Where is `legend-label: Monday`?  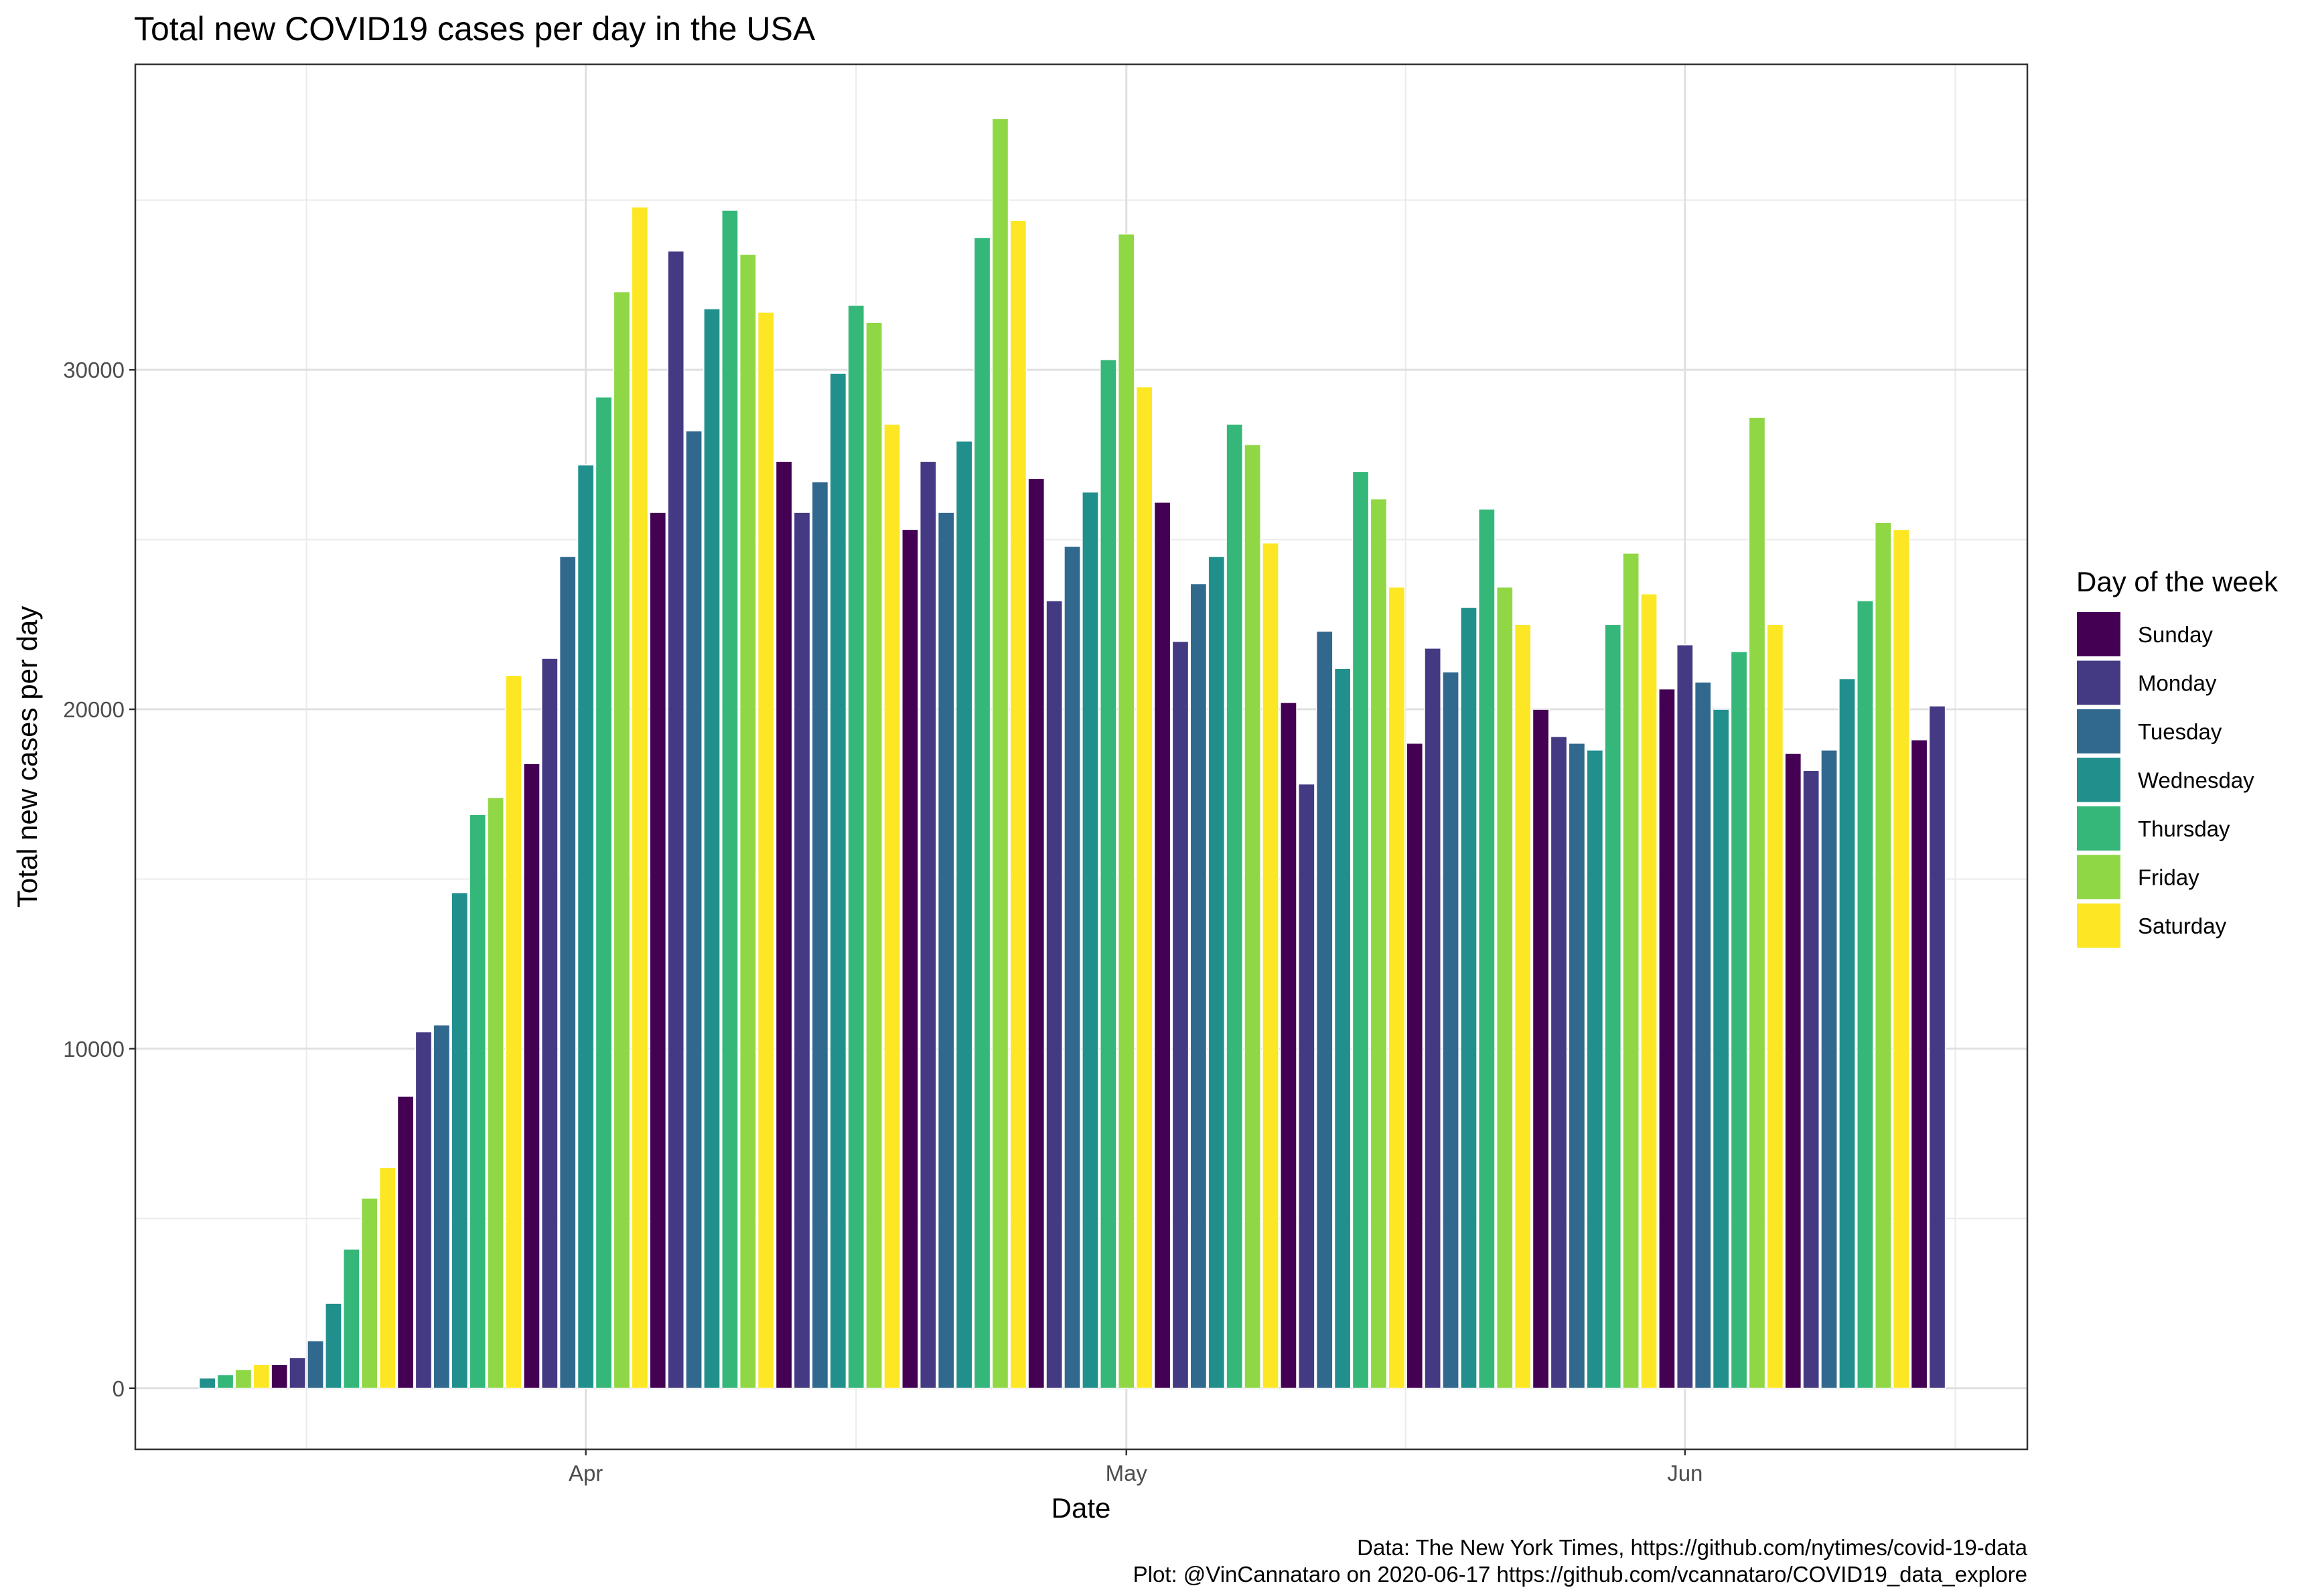 legend-label: Monday is located at coordinates (2177, 683).